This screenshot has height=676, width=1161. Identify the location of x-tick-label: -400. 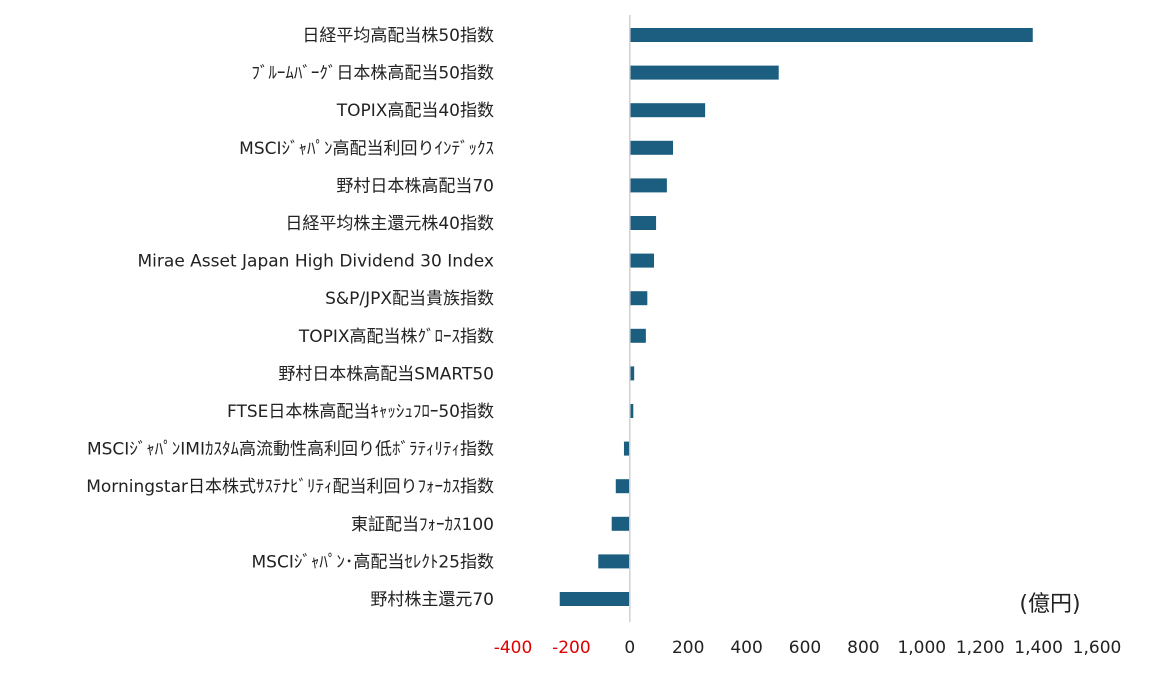
(513, 648).